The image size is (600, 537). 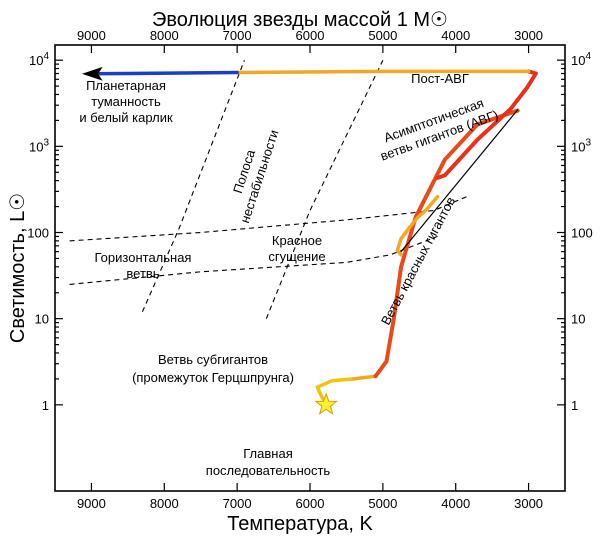 I want to click on label-hb-line1: Горизонтальная, so click(x=143, y=257).